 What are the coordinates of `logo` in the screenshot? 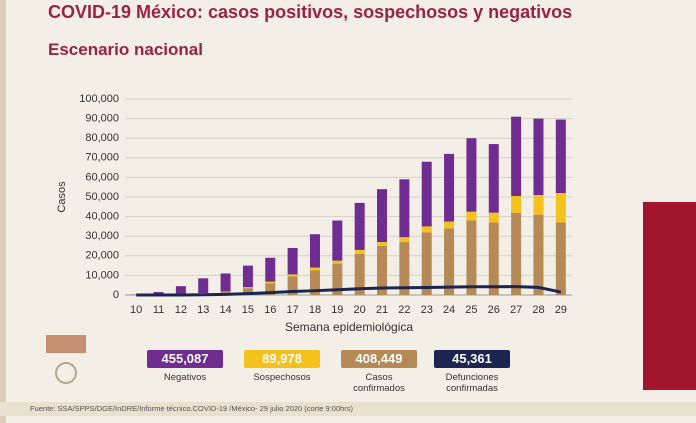 It's located at (66, 359).